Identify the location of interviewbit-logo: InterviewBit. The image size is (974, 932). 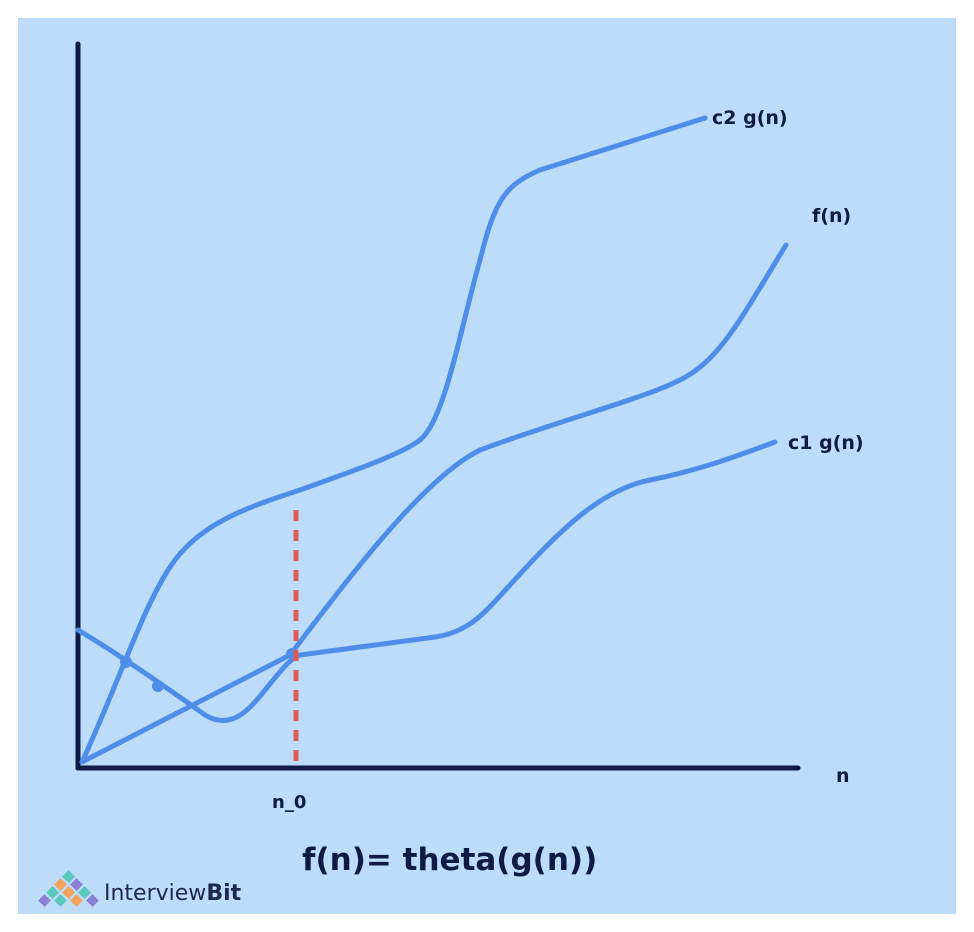
(140, 888).